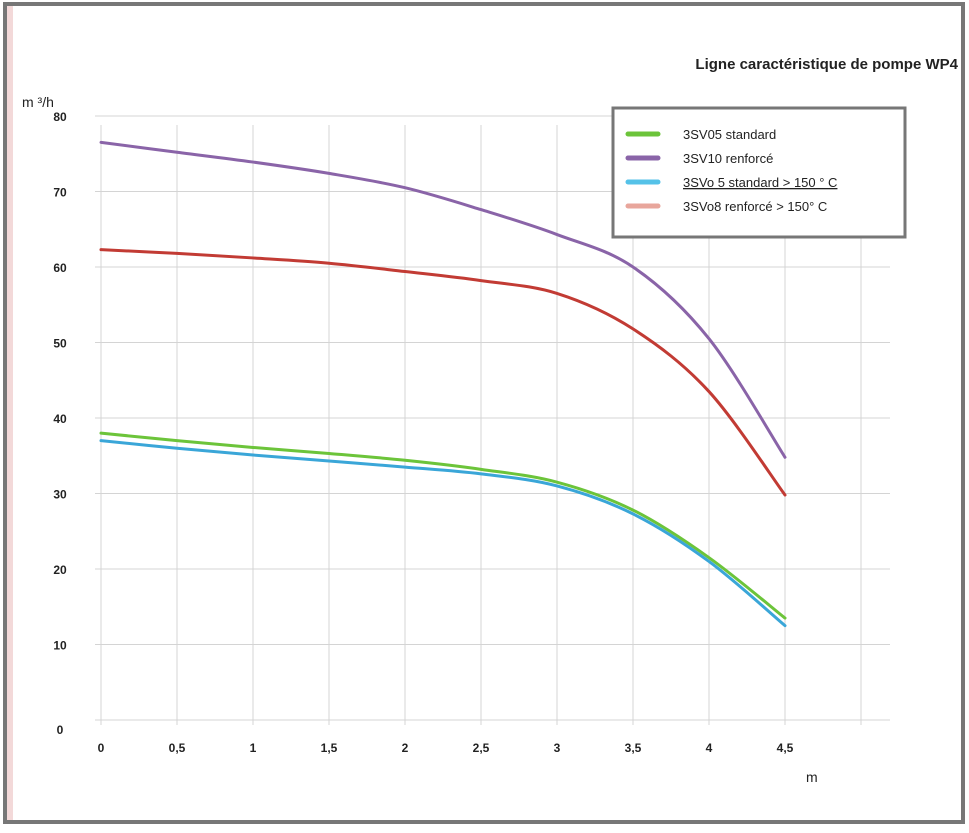  Describe the element at coordinates (481, 748) in the screenshot. I see `x-tick-label-5: 2,5` at that location.